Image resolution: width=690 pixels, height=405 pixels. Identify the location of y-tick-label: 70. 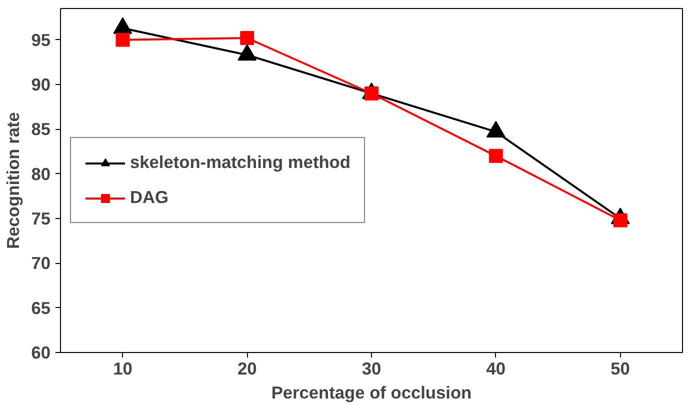
(41, 263).